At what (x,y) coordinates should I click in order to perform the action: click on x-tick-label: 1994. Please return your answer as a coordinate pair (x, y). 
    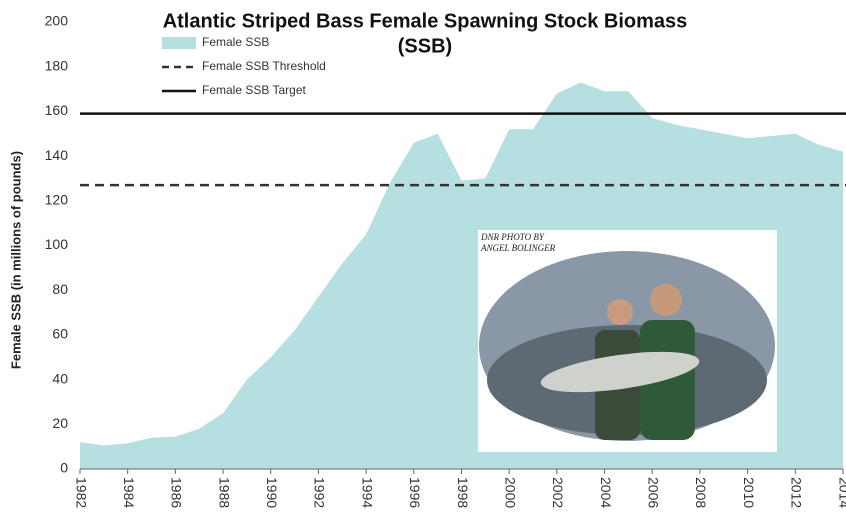
    Looking at the image, I should click on (367, 492).